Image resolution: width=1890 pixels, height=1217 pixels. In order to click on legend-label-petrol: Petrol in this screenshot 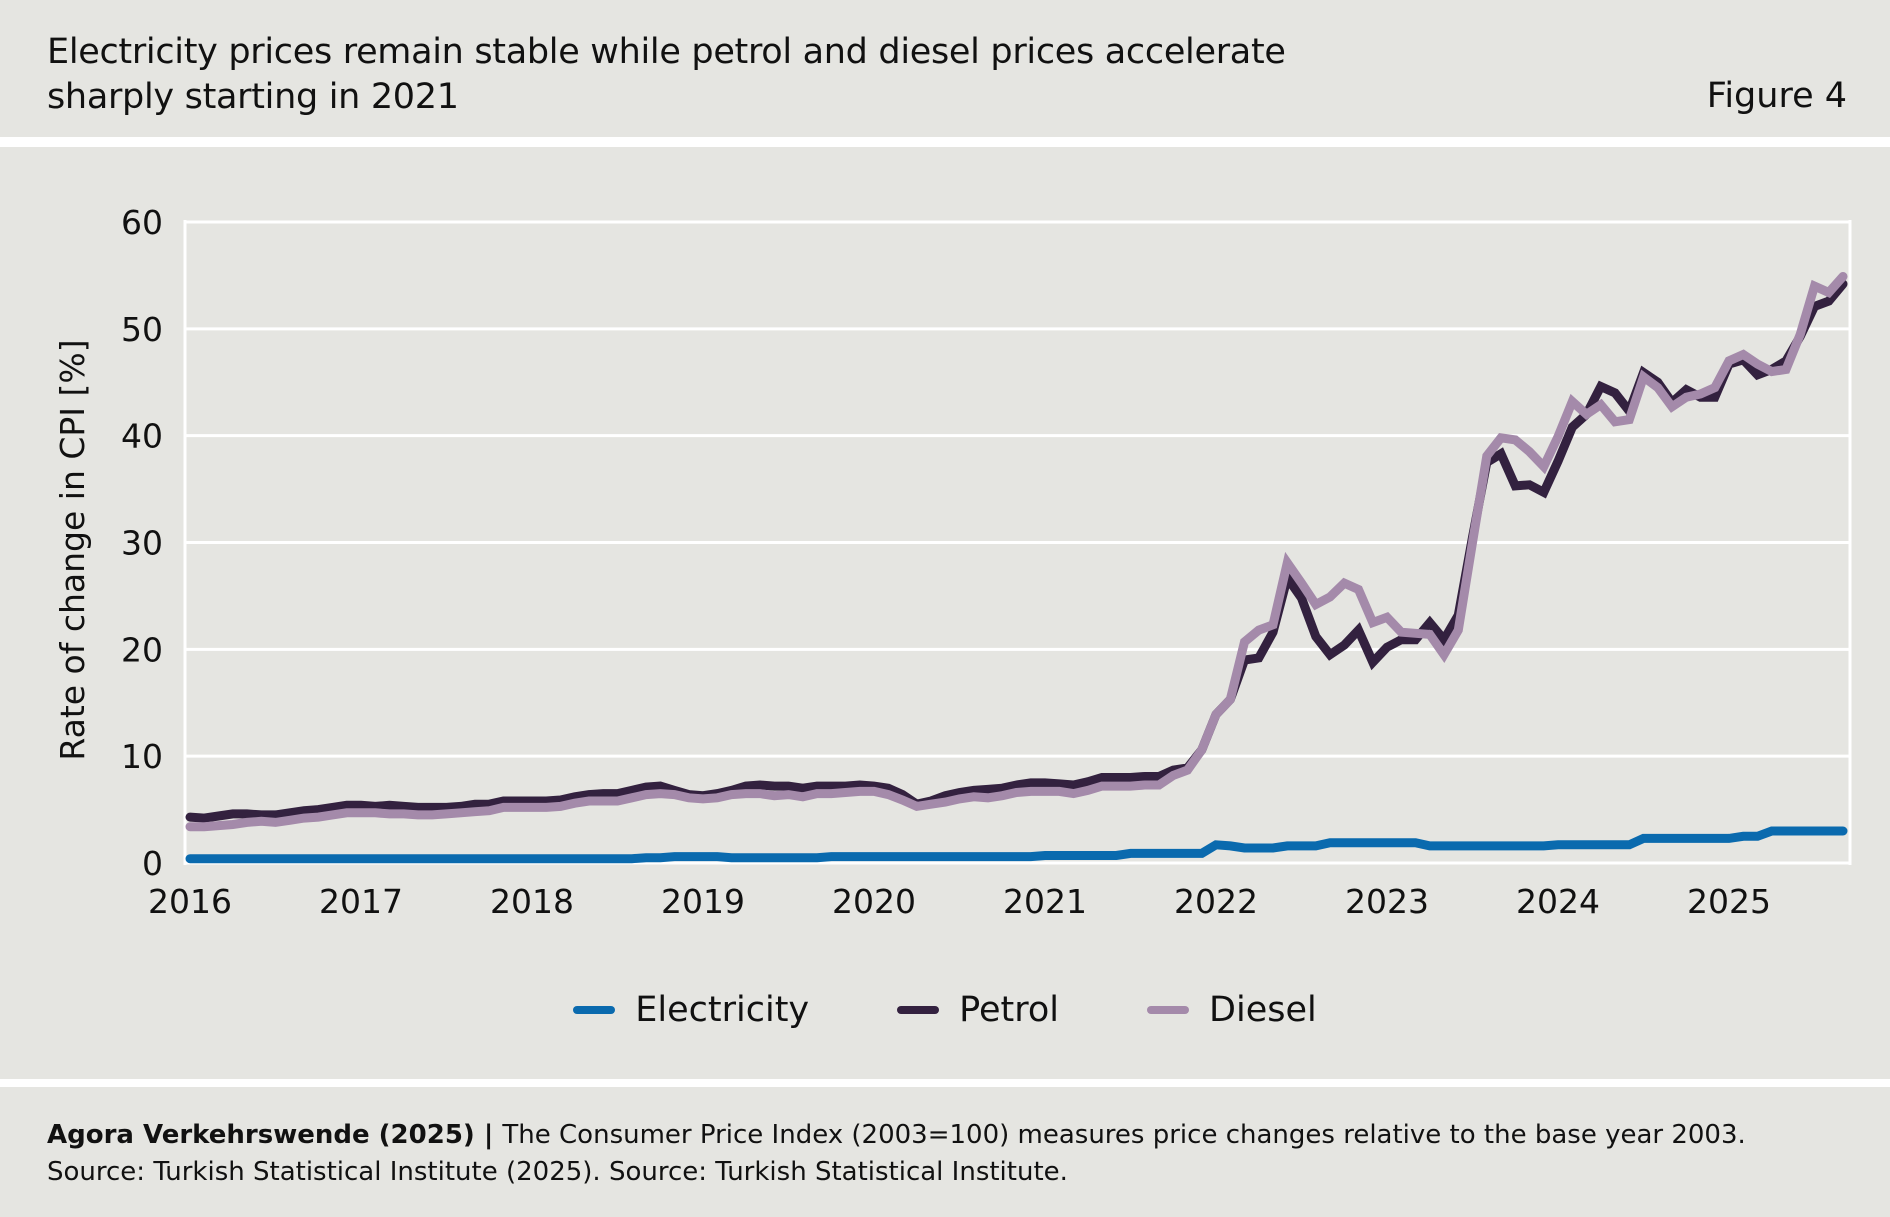, I will do `click(1009, 1010)`.